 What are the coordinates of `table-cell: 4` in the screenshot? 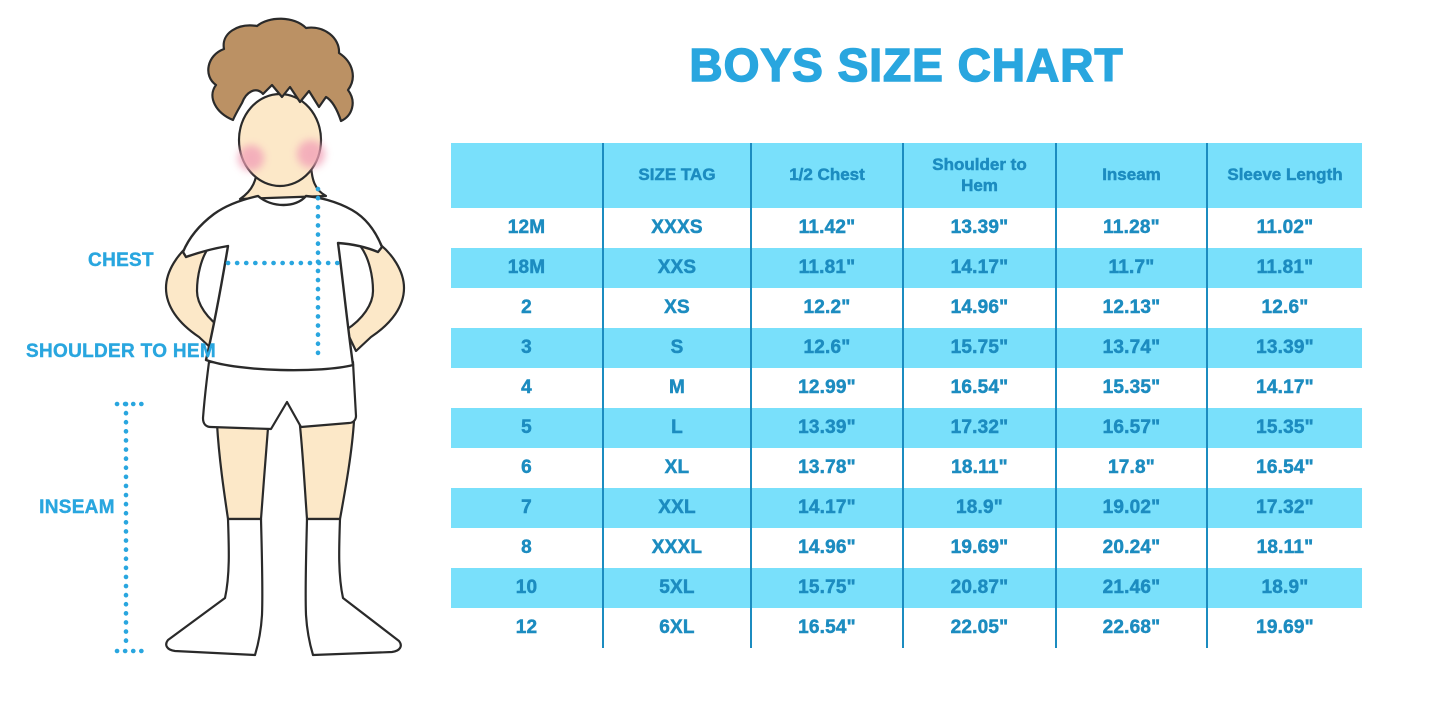 It's located at (526, 388).